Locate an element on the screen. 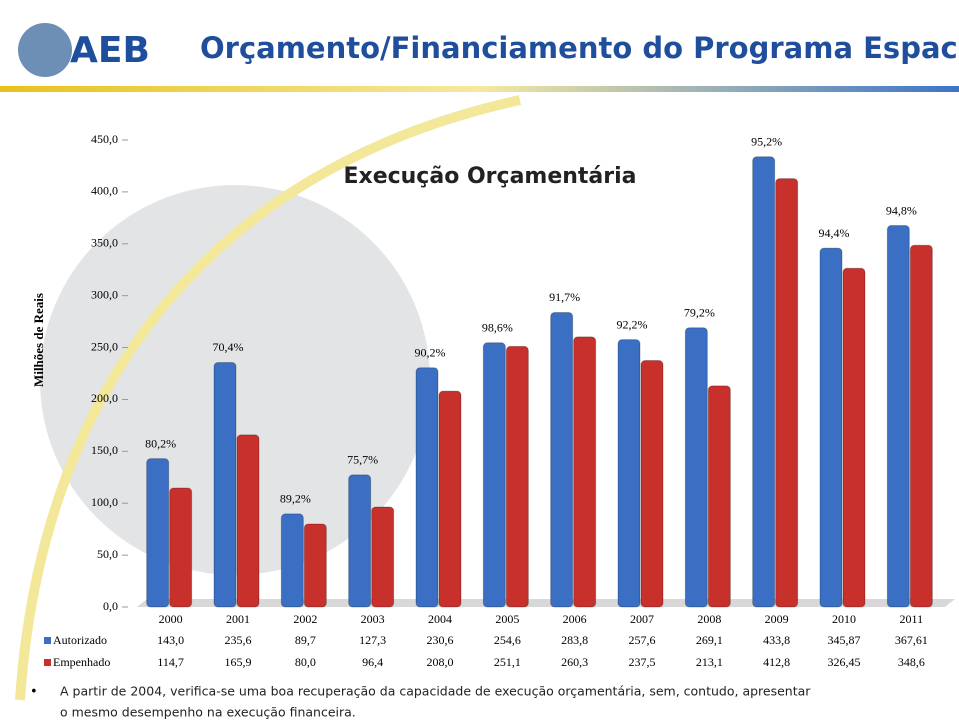 This screenshot has height=727, width=959. y-tick-label: 100,0 is located at coordinates (104, 502).